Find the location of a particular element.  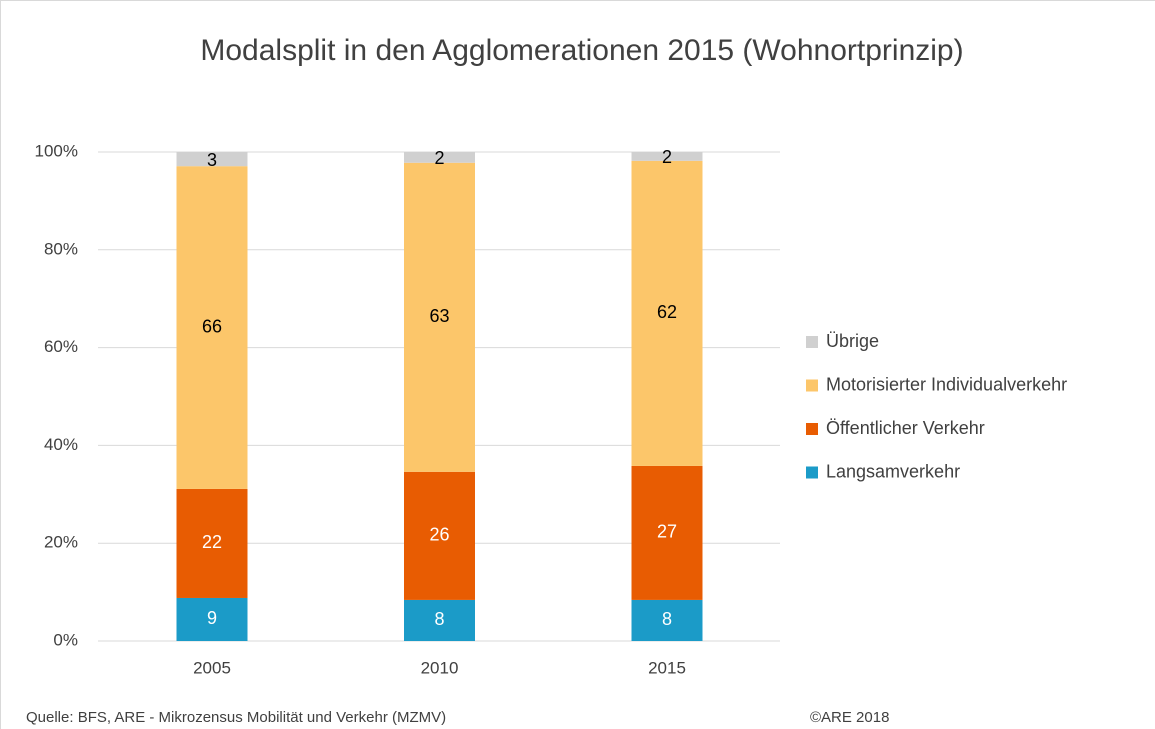

legend-label: Übrige is located at coordinates (852, 341).